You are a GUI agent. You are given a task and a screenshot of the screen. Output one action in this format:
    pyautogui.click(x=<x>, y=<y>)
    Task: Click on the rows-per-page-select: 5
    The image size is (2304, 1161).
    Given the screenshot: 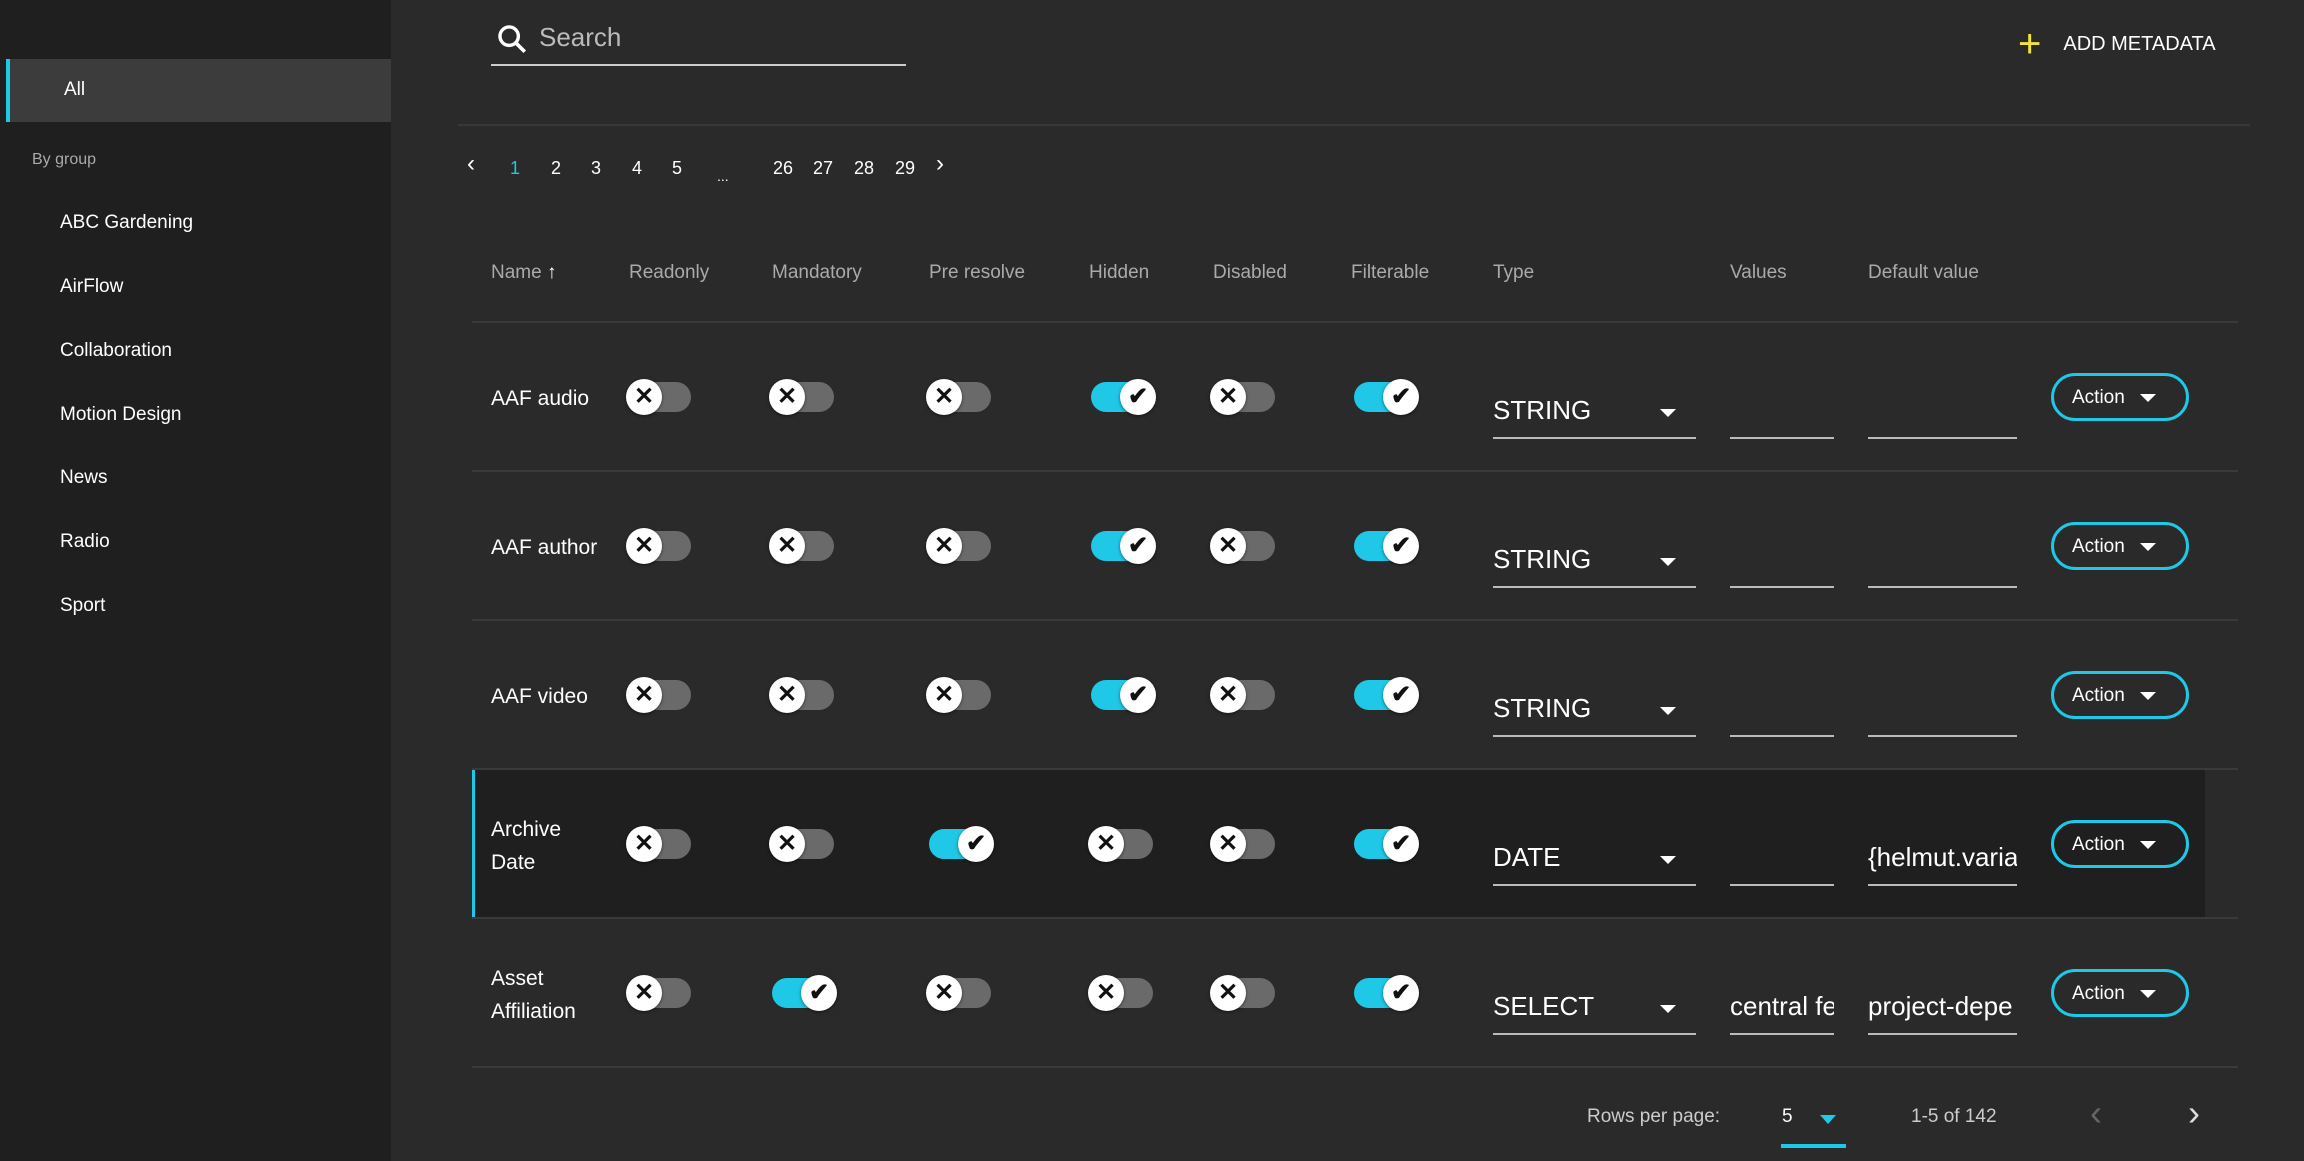 What is the action you would take?
    pyautogui.click(x=1813, y=1124)
    